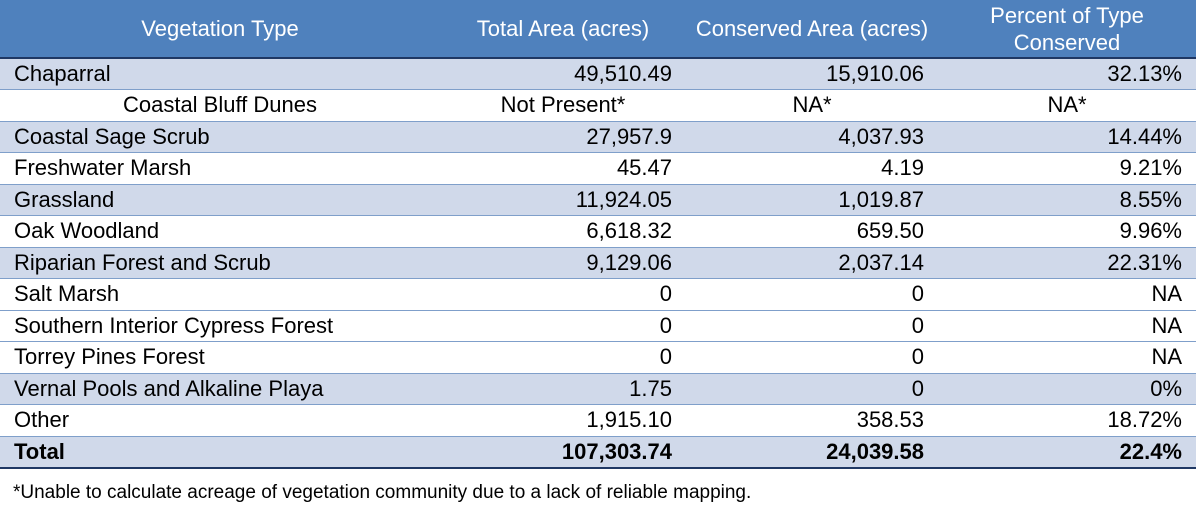 This screenshot has width=1196, height=518. Describe the element at coordinates (1067, 420) in the screenshot. I see `cell-percent-conserved: 18.72%` at that location.